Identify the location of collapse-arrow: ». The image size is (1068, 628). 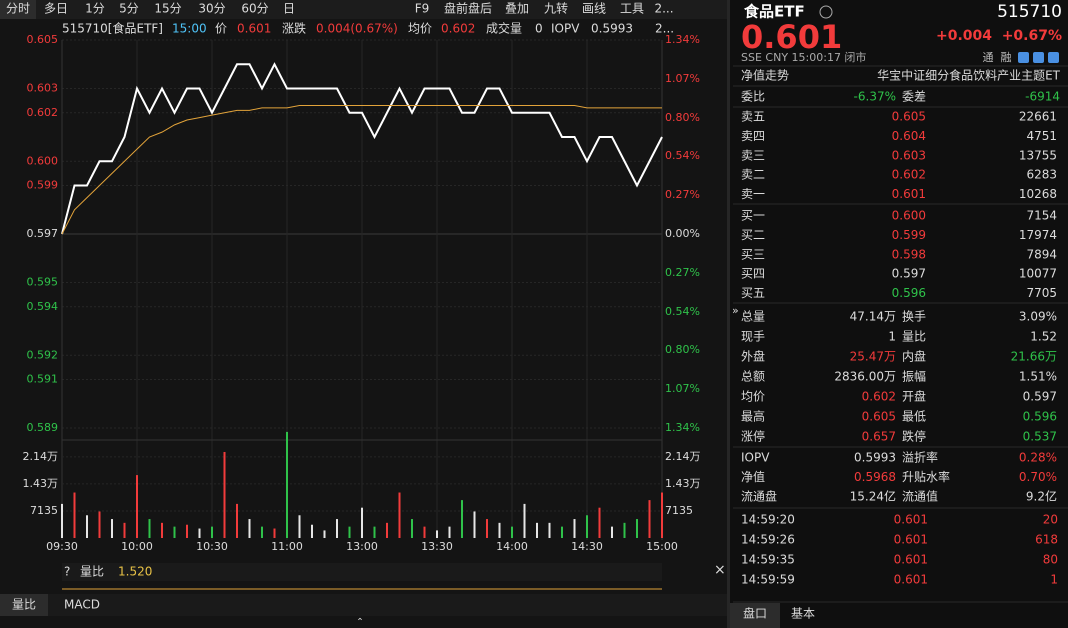
(735, 310).